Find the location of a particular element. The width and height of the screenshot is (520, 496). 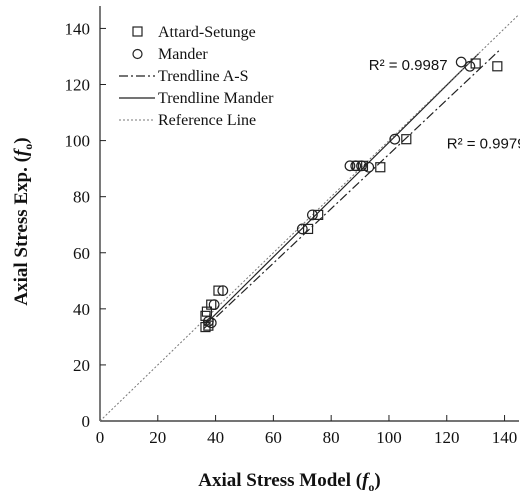

annotations: R² = 0.9987 R² = 0.9979 is located at coordinates (444, 105).